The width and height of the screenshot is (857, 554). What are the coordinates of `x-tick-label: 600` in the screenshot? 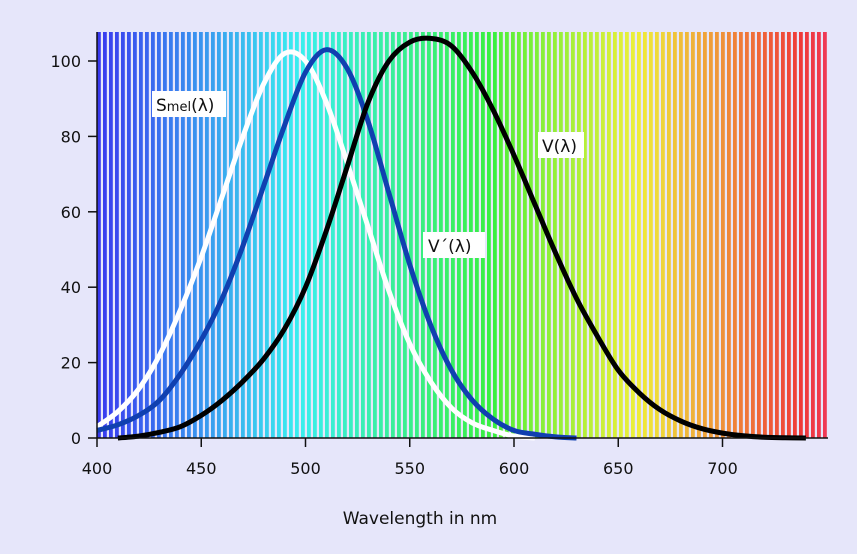 It's located at (514, 468).